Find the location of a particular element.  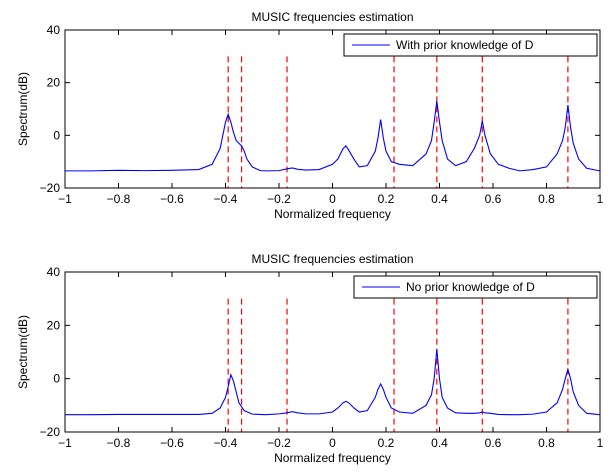

legend-entry: With prior knowledge of D is located at coordinates (465, 45).